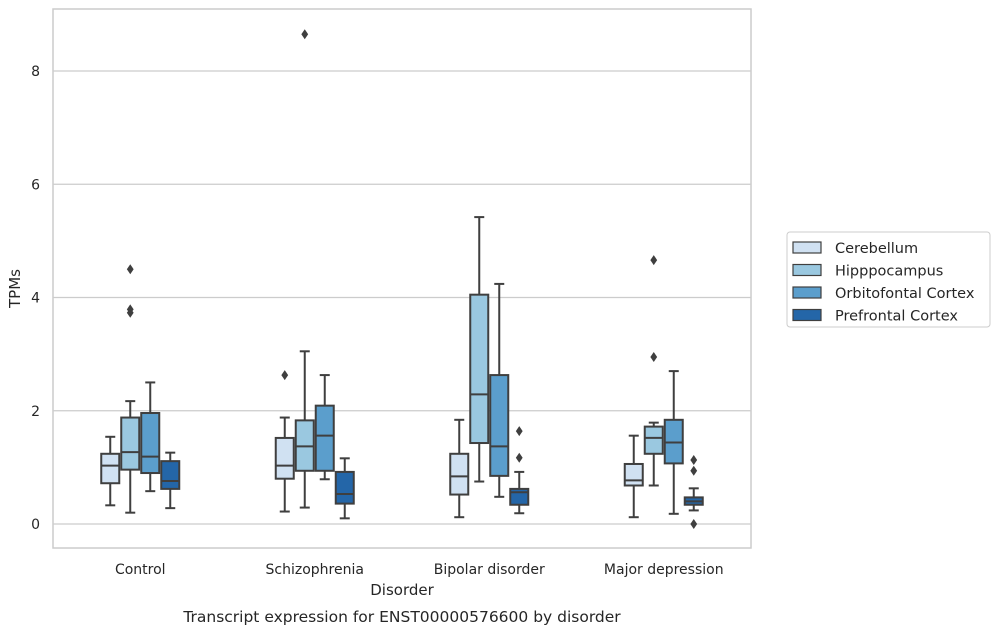  I want to click on legend-frame, so click(888, 279).